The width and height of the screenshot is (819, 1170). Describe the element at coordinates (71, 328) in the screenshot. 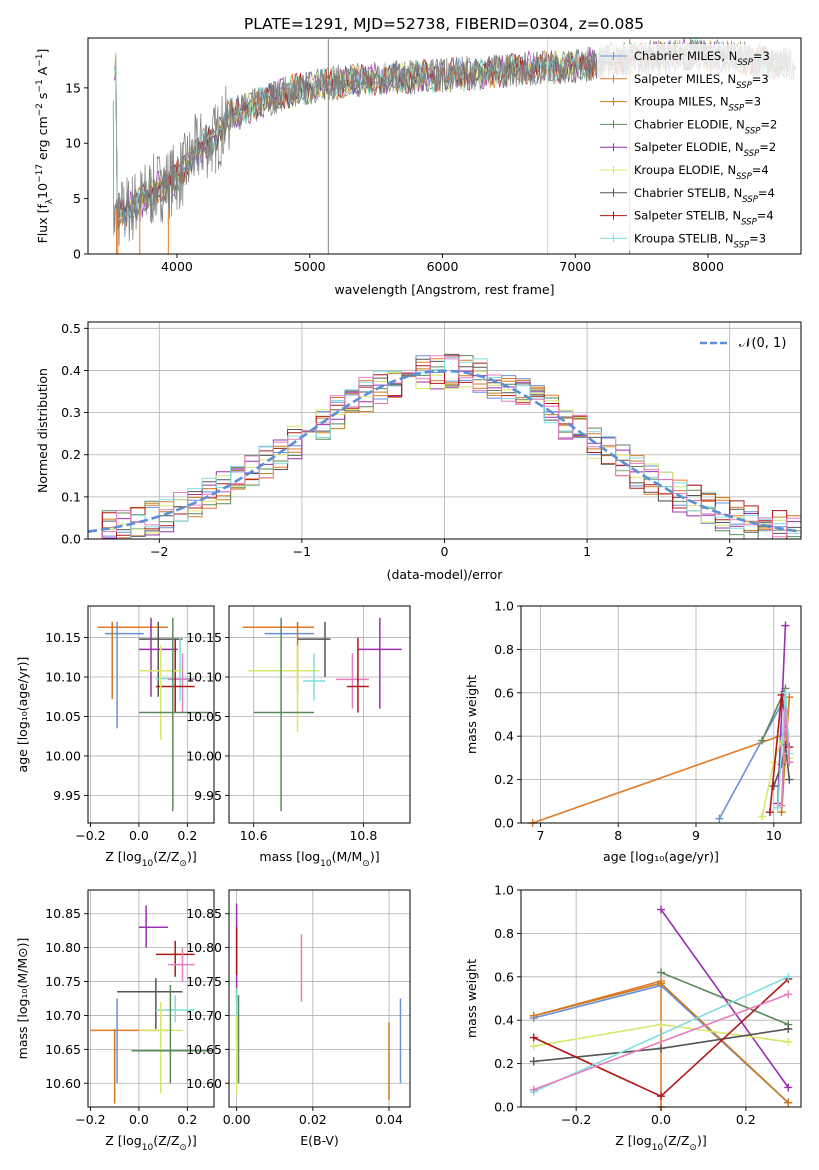

I see `y-tick-label: 0.5` at that location.